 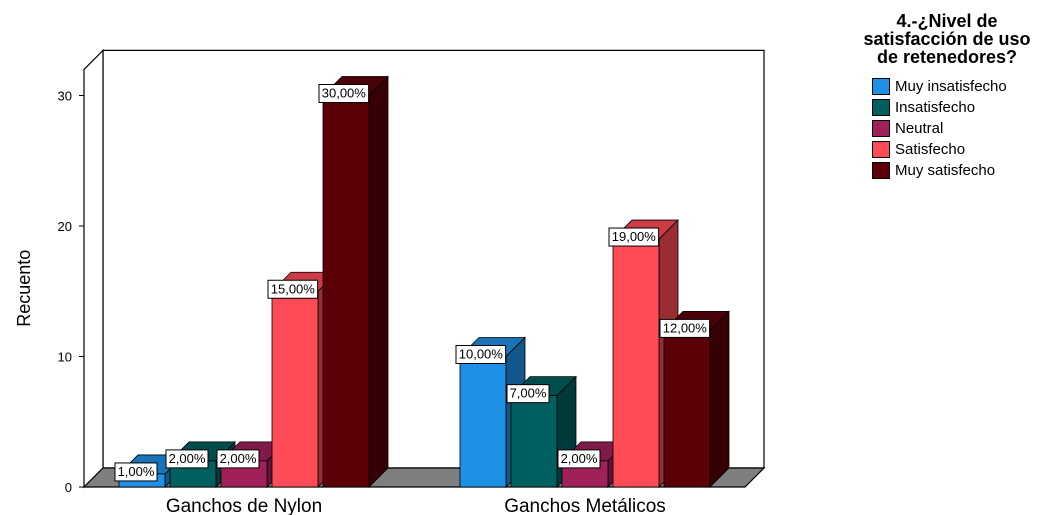 I want to click on data-label-text: 15,00%, so click(x=293, y=288).